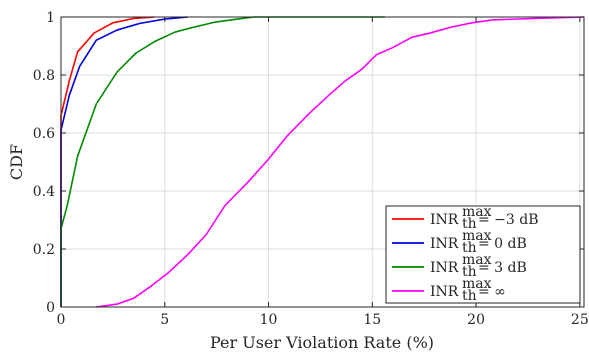 The image size is (589, 354). I want to click on legend-label-3: INR, so click(444, 292).